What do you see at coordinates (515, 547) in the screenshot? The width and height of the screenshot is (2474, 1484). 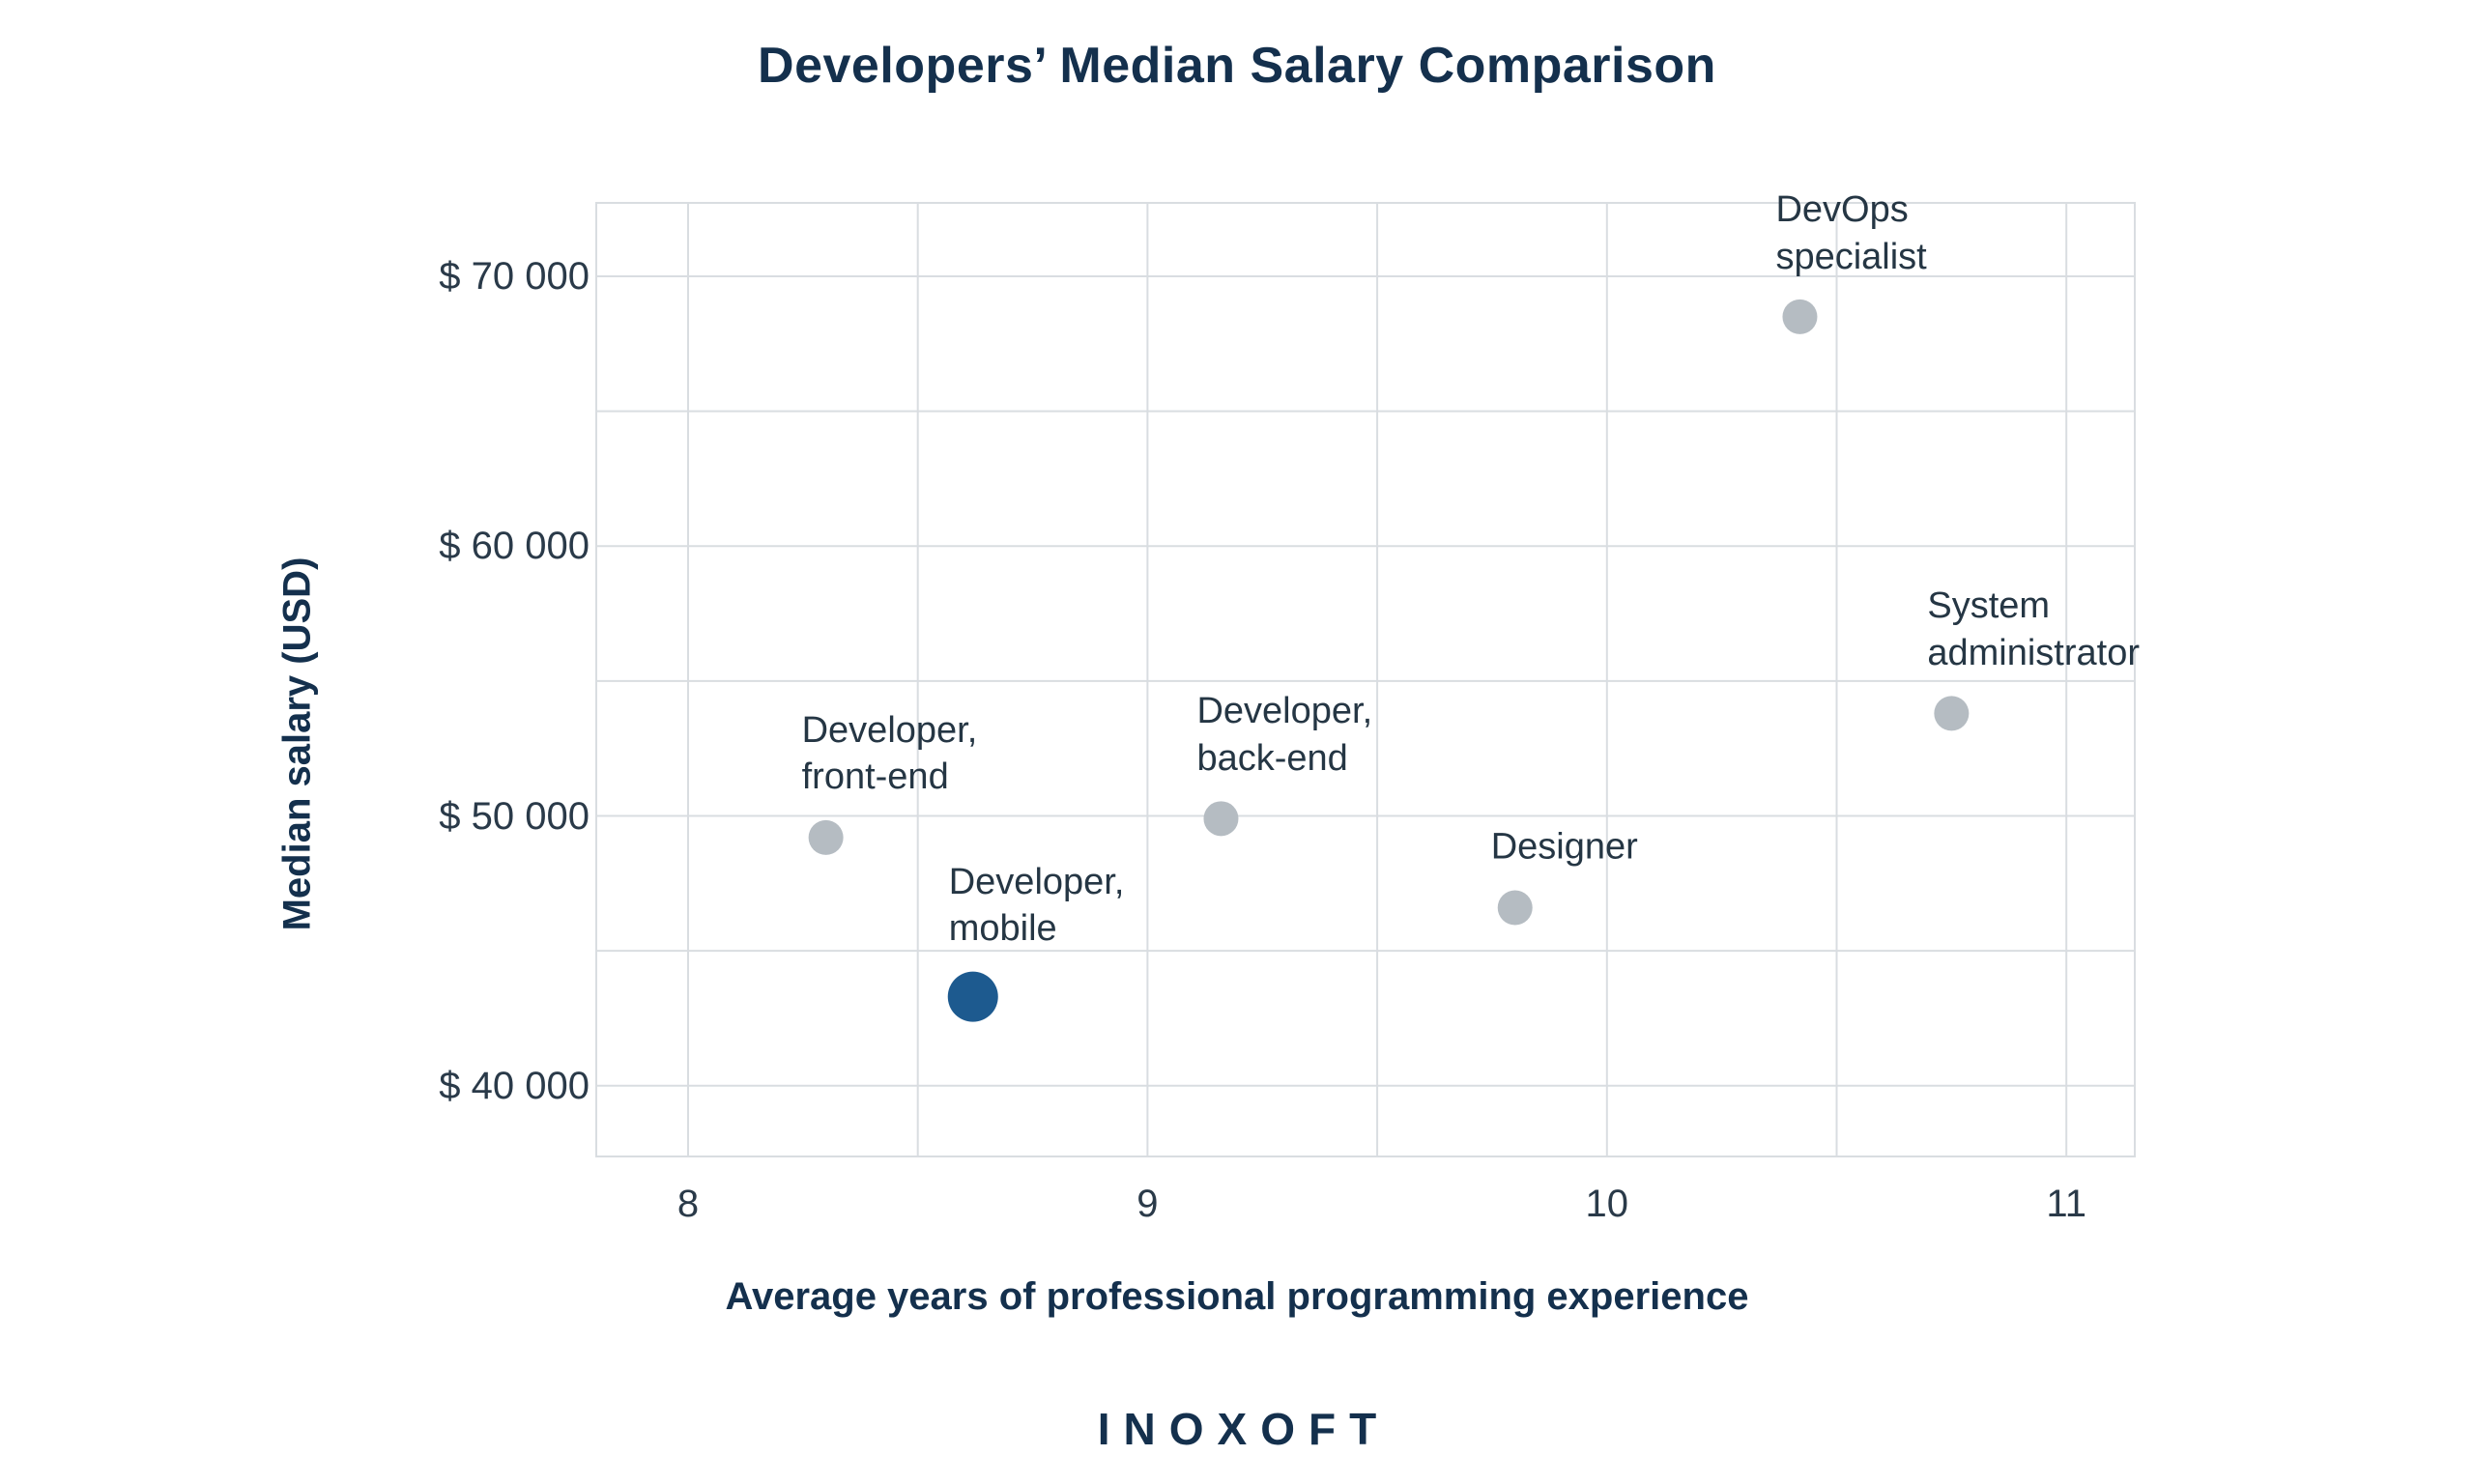 I see `y-tick-label: $ 60 000` at bounding box center [515, 547].